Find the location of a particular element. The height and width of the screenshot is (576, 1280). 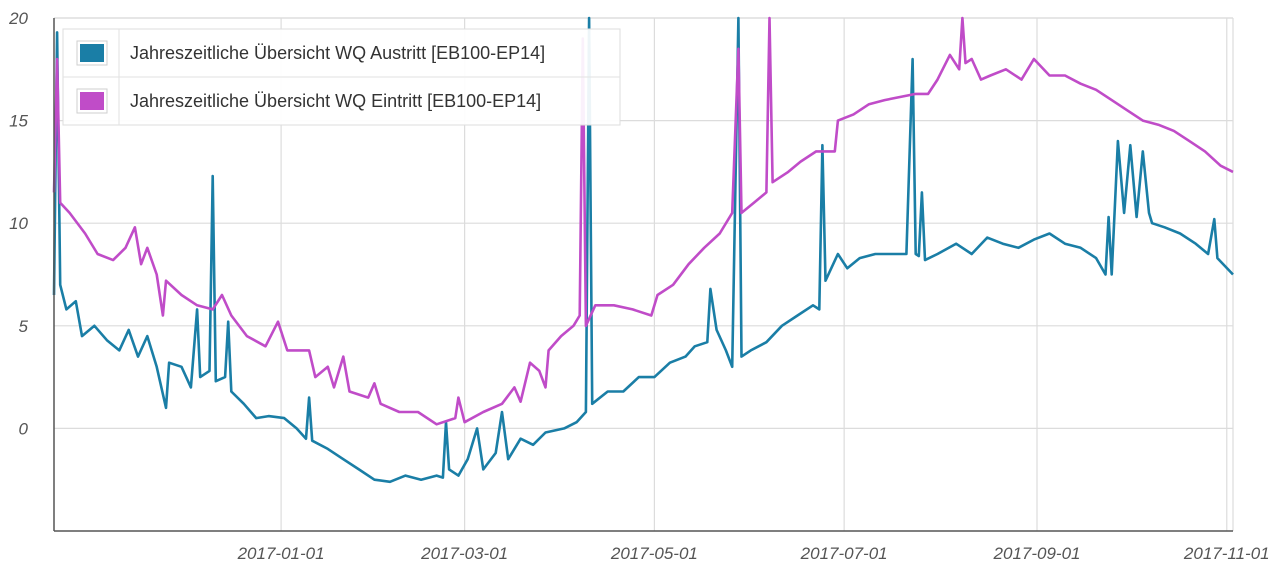

y-tick-label: 0 is located at coordinates (24, 428).